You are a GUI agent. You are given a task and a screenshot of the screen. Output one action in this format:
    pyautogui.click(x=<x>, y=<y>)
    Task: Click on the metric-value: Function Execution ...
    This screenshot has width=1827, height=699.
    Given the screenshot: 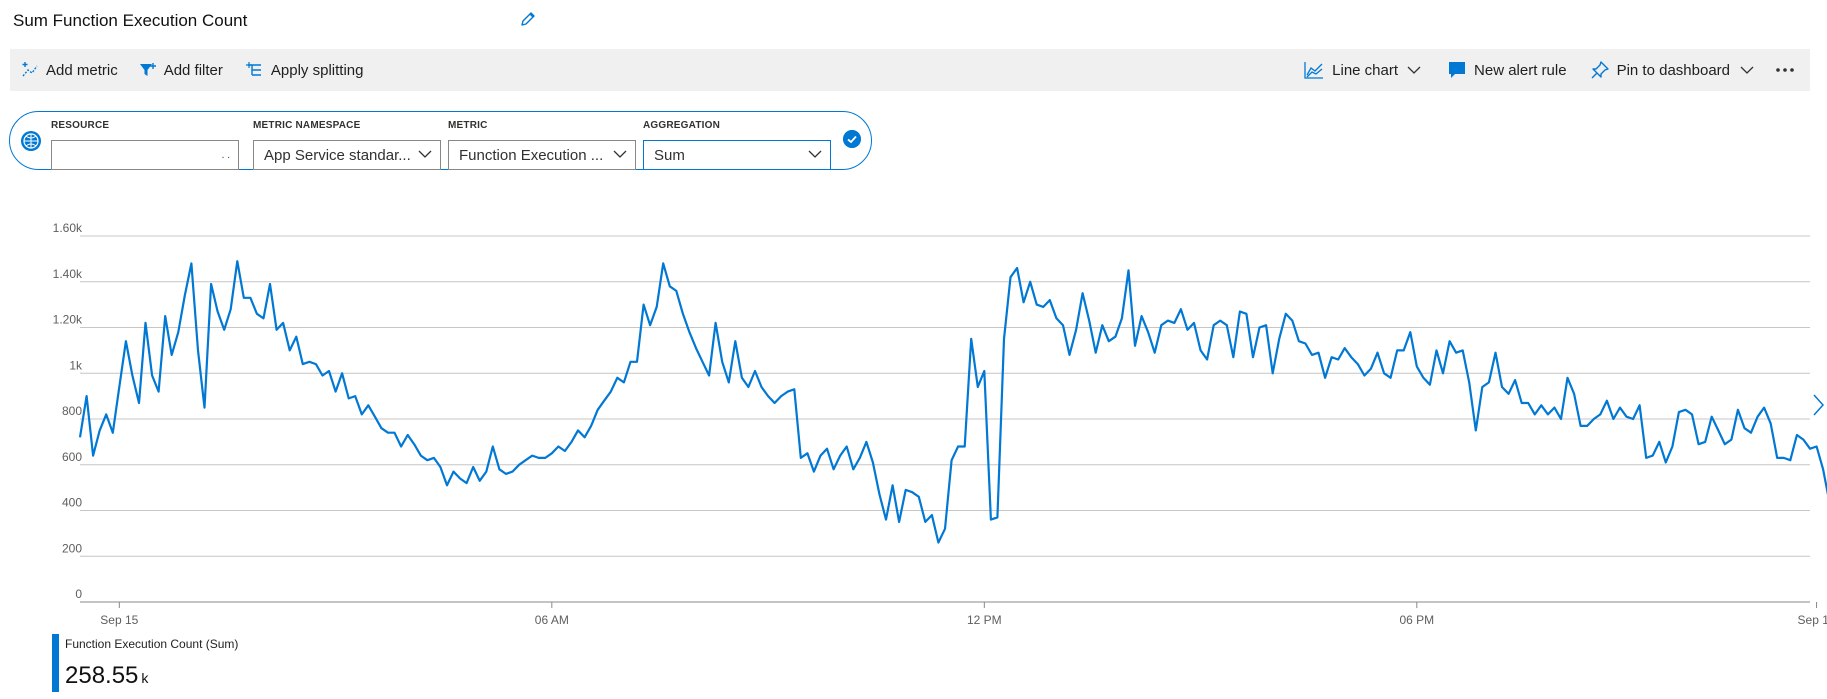 What is the action you would take?
    pyautogui.click(x=531, y=155)
    